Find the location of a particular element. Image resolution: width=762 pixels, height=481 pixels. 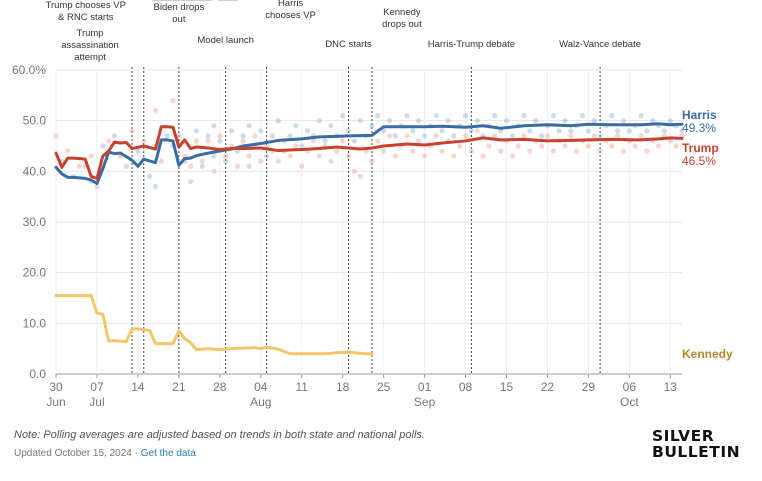

y-tick-label: 30.0 is located at coordinates (35, 222).